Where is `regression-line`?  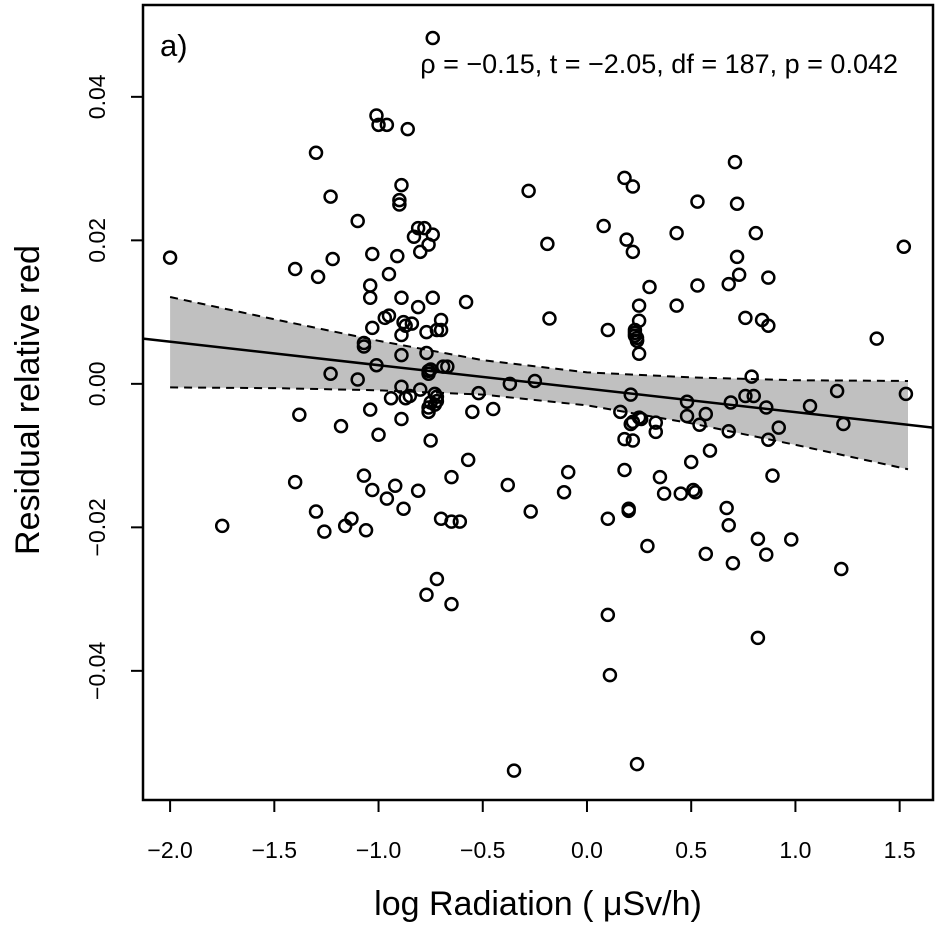
regression-line is located at coordinates (538, 383).